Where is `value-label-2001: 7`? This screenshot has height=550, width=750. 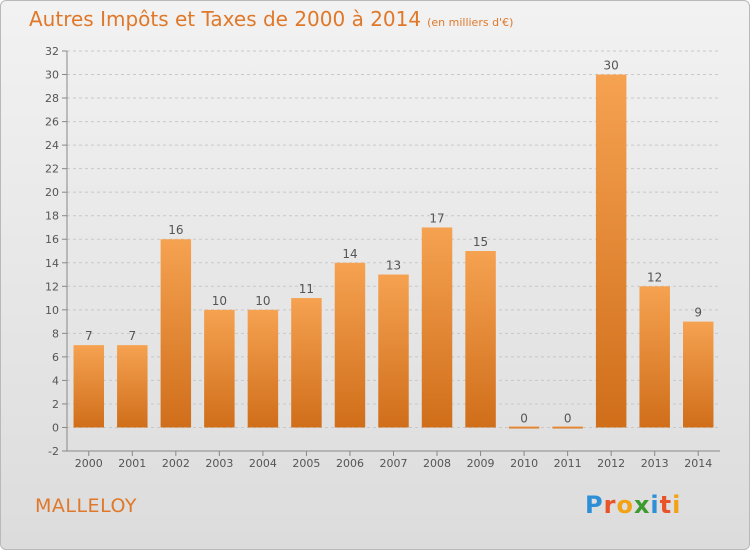
value-label-2001: 7 is located at coordinates (132, 336).